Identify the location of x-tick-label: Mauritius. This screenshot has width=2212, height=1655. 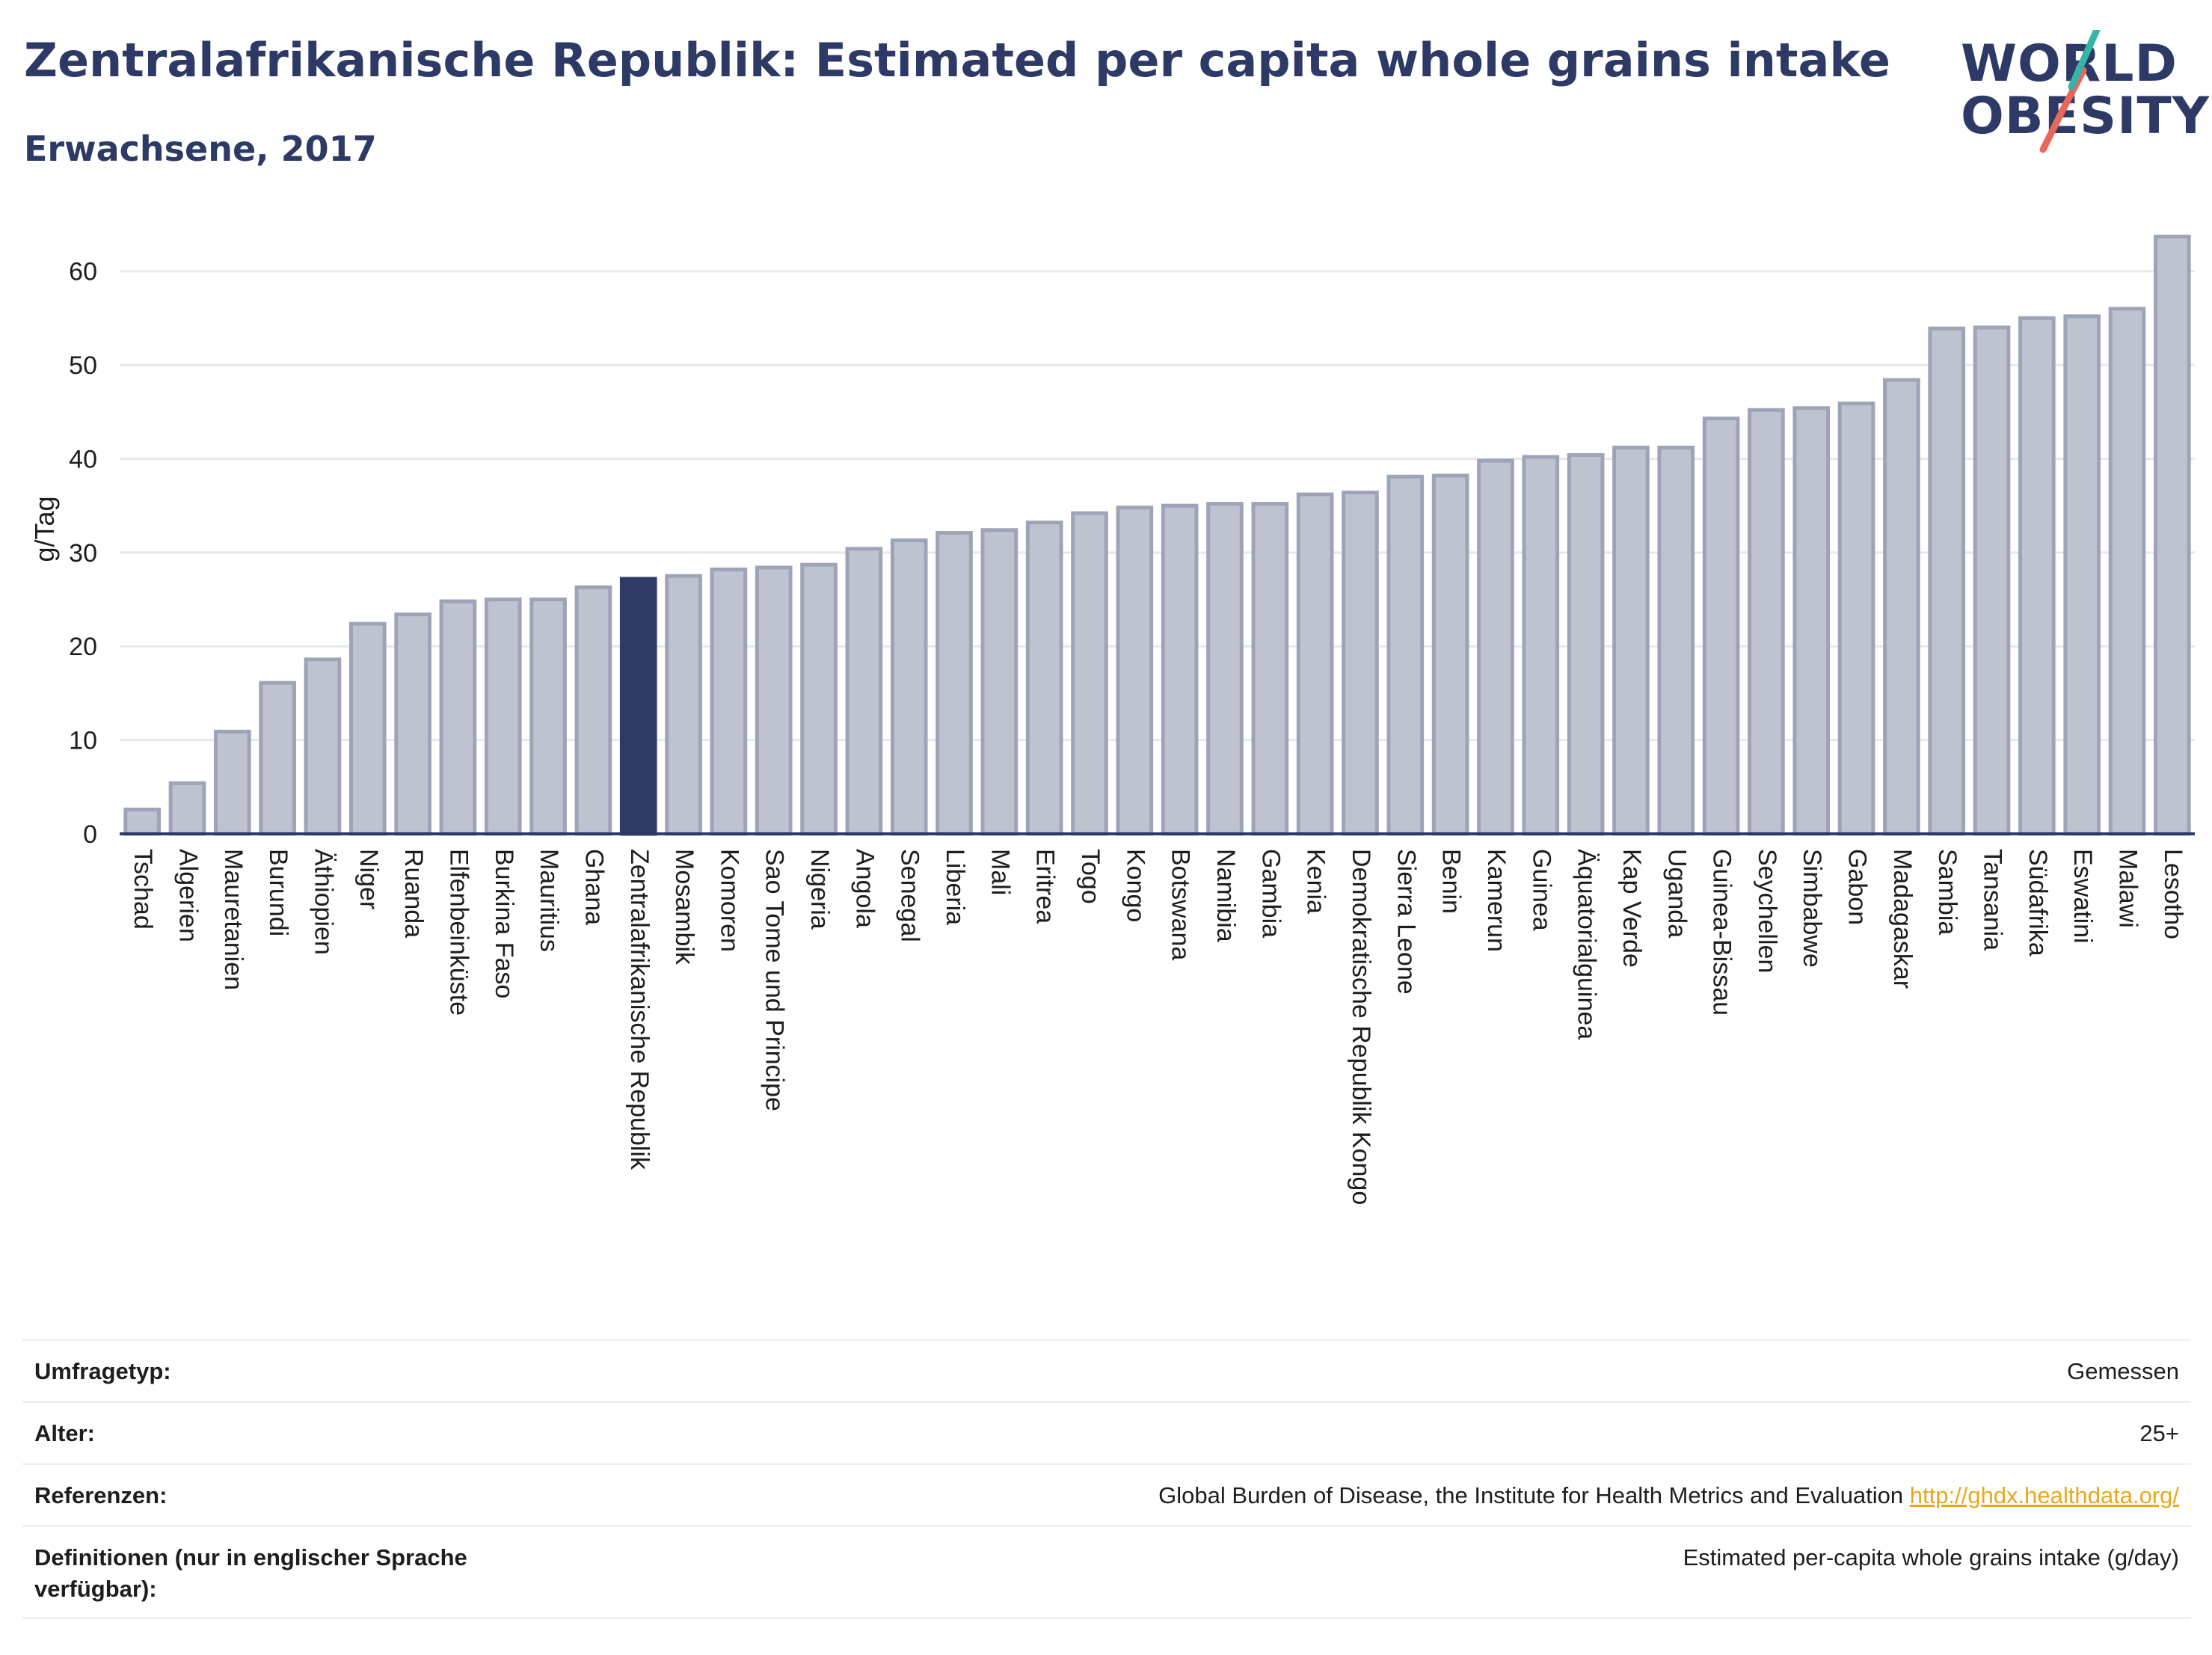
(549, 900).